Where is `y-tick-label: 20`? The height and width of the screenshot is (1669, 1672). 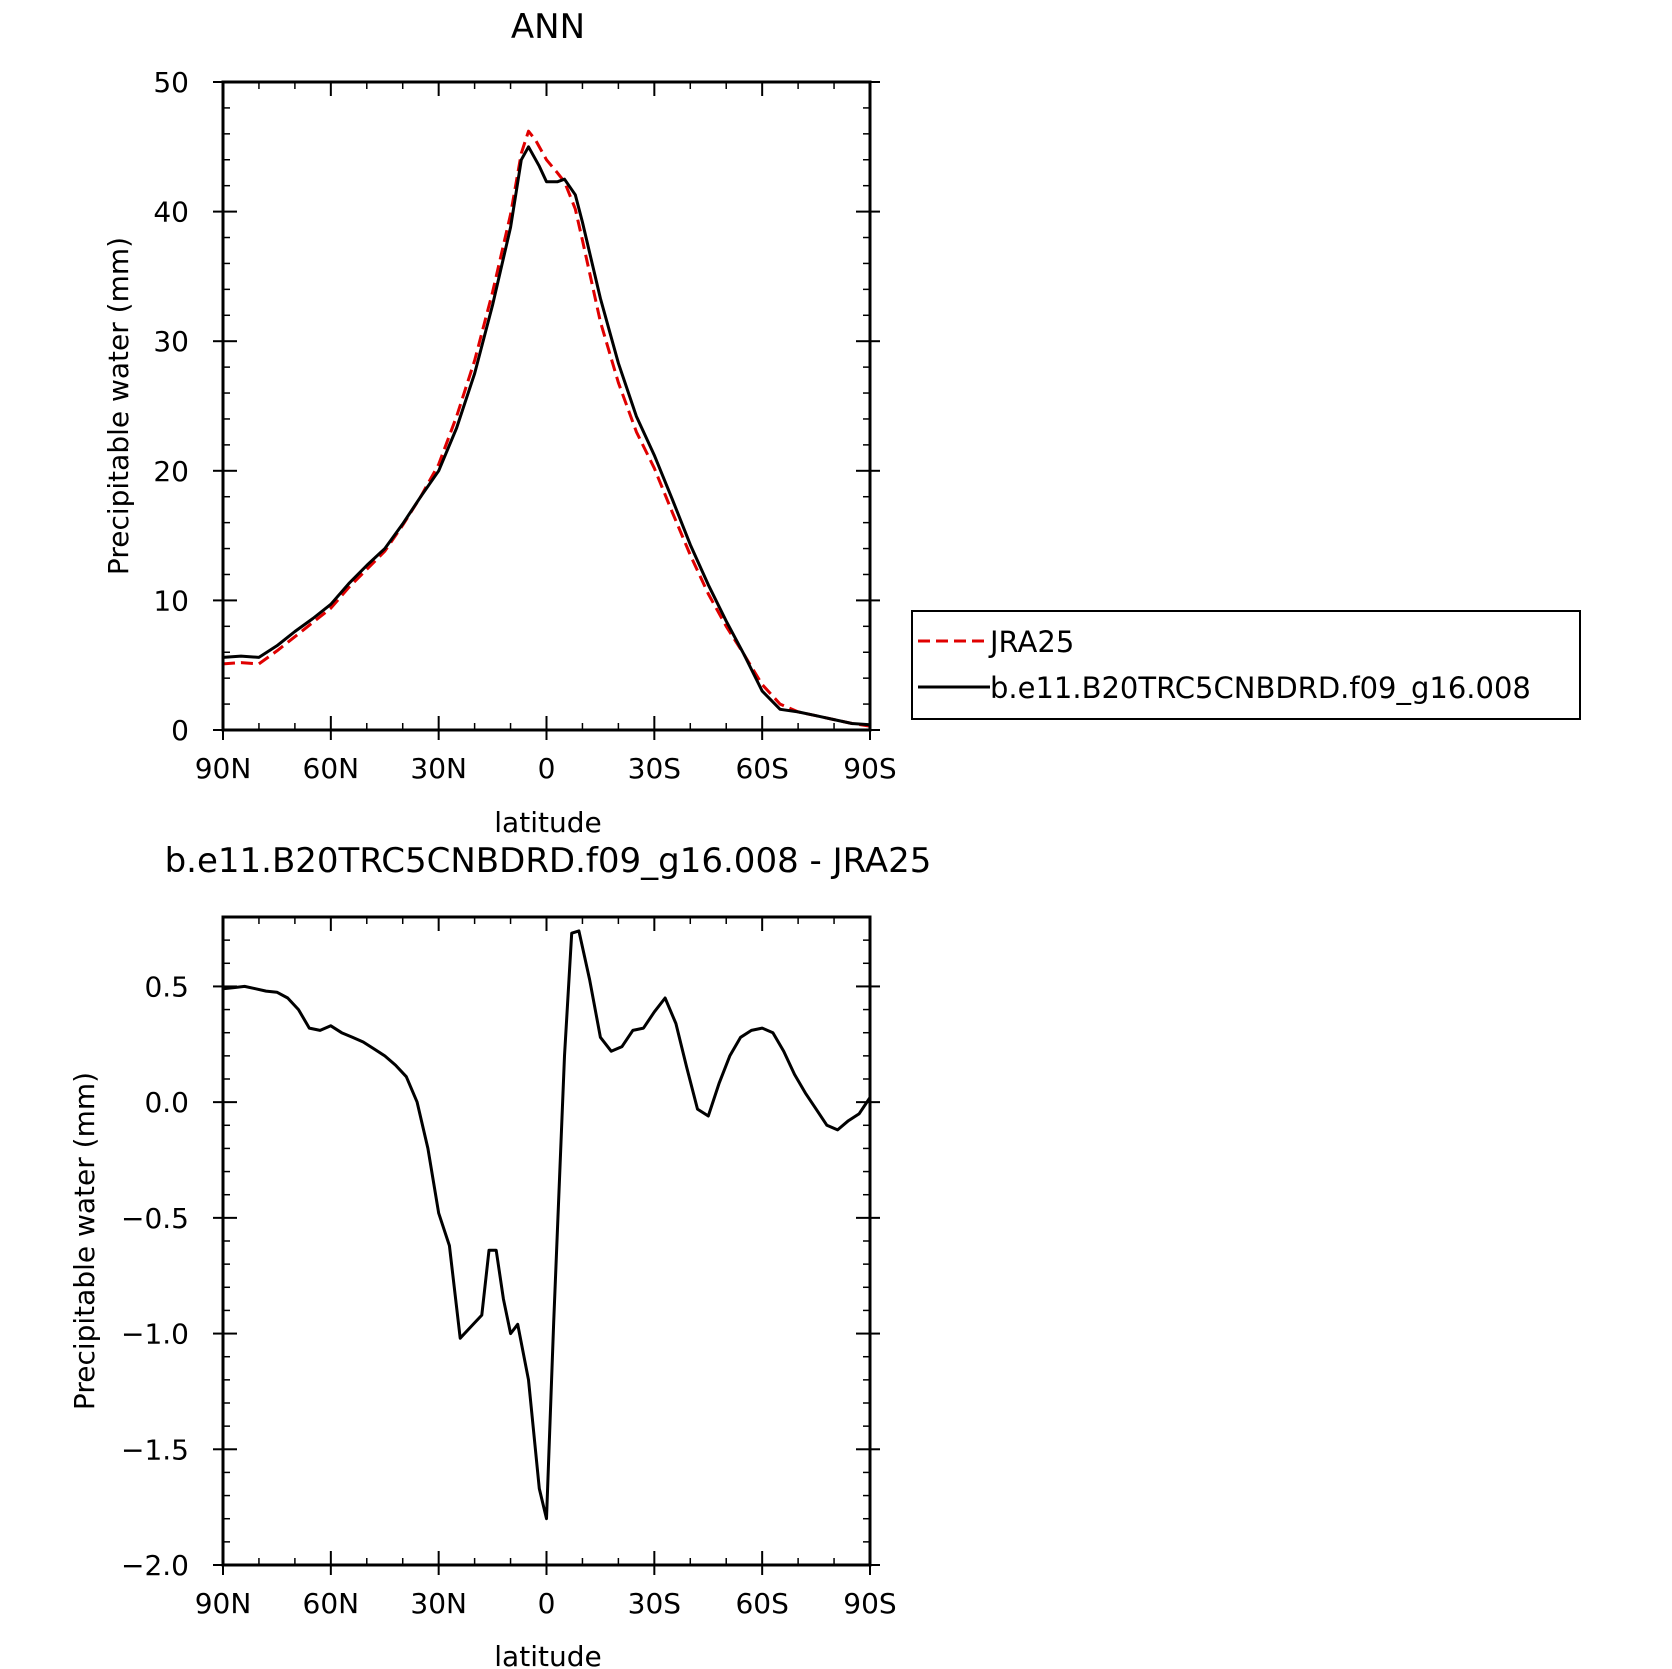 y-tick-label: 20 is located at coordinates (171, 471).